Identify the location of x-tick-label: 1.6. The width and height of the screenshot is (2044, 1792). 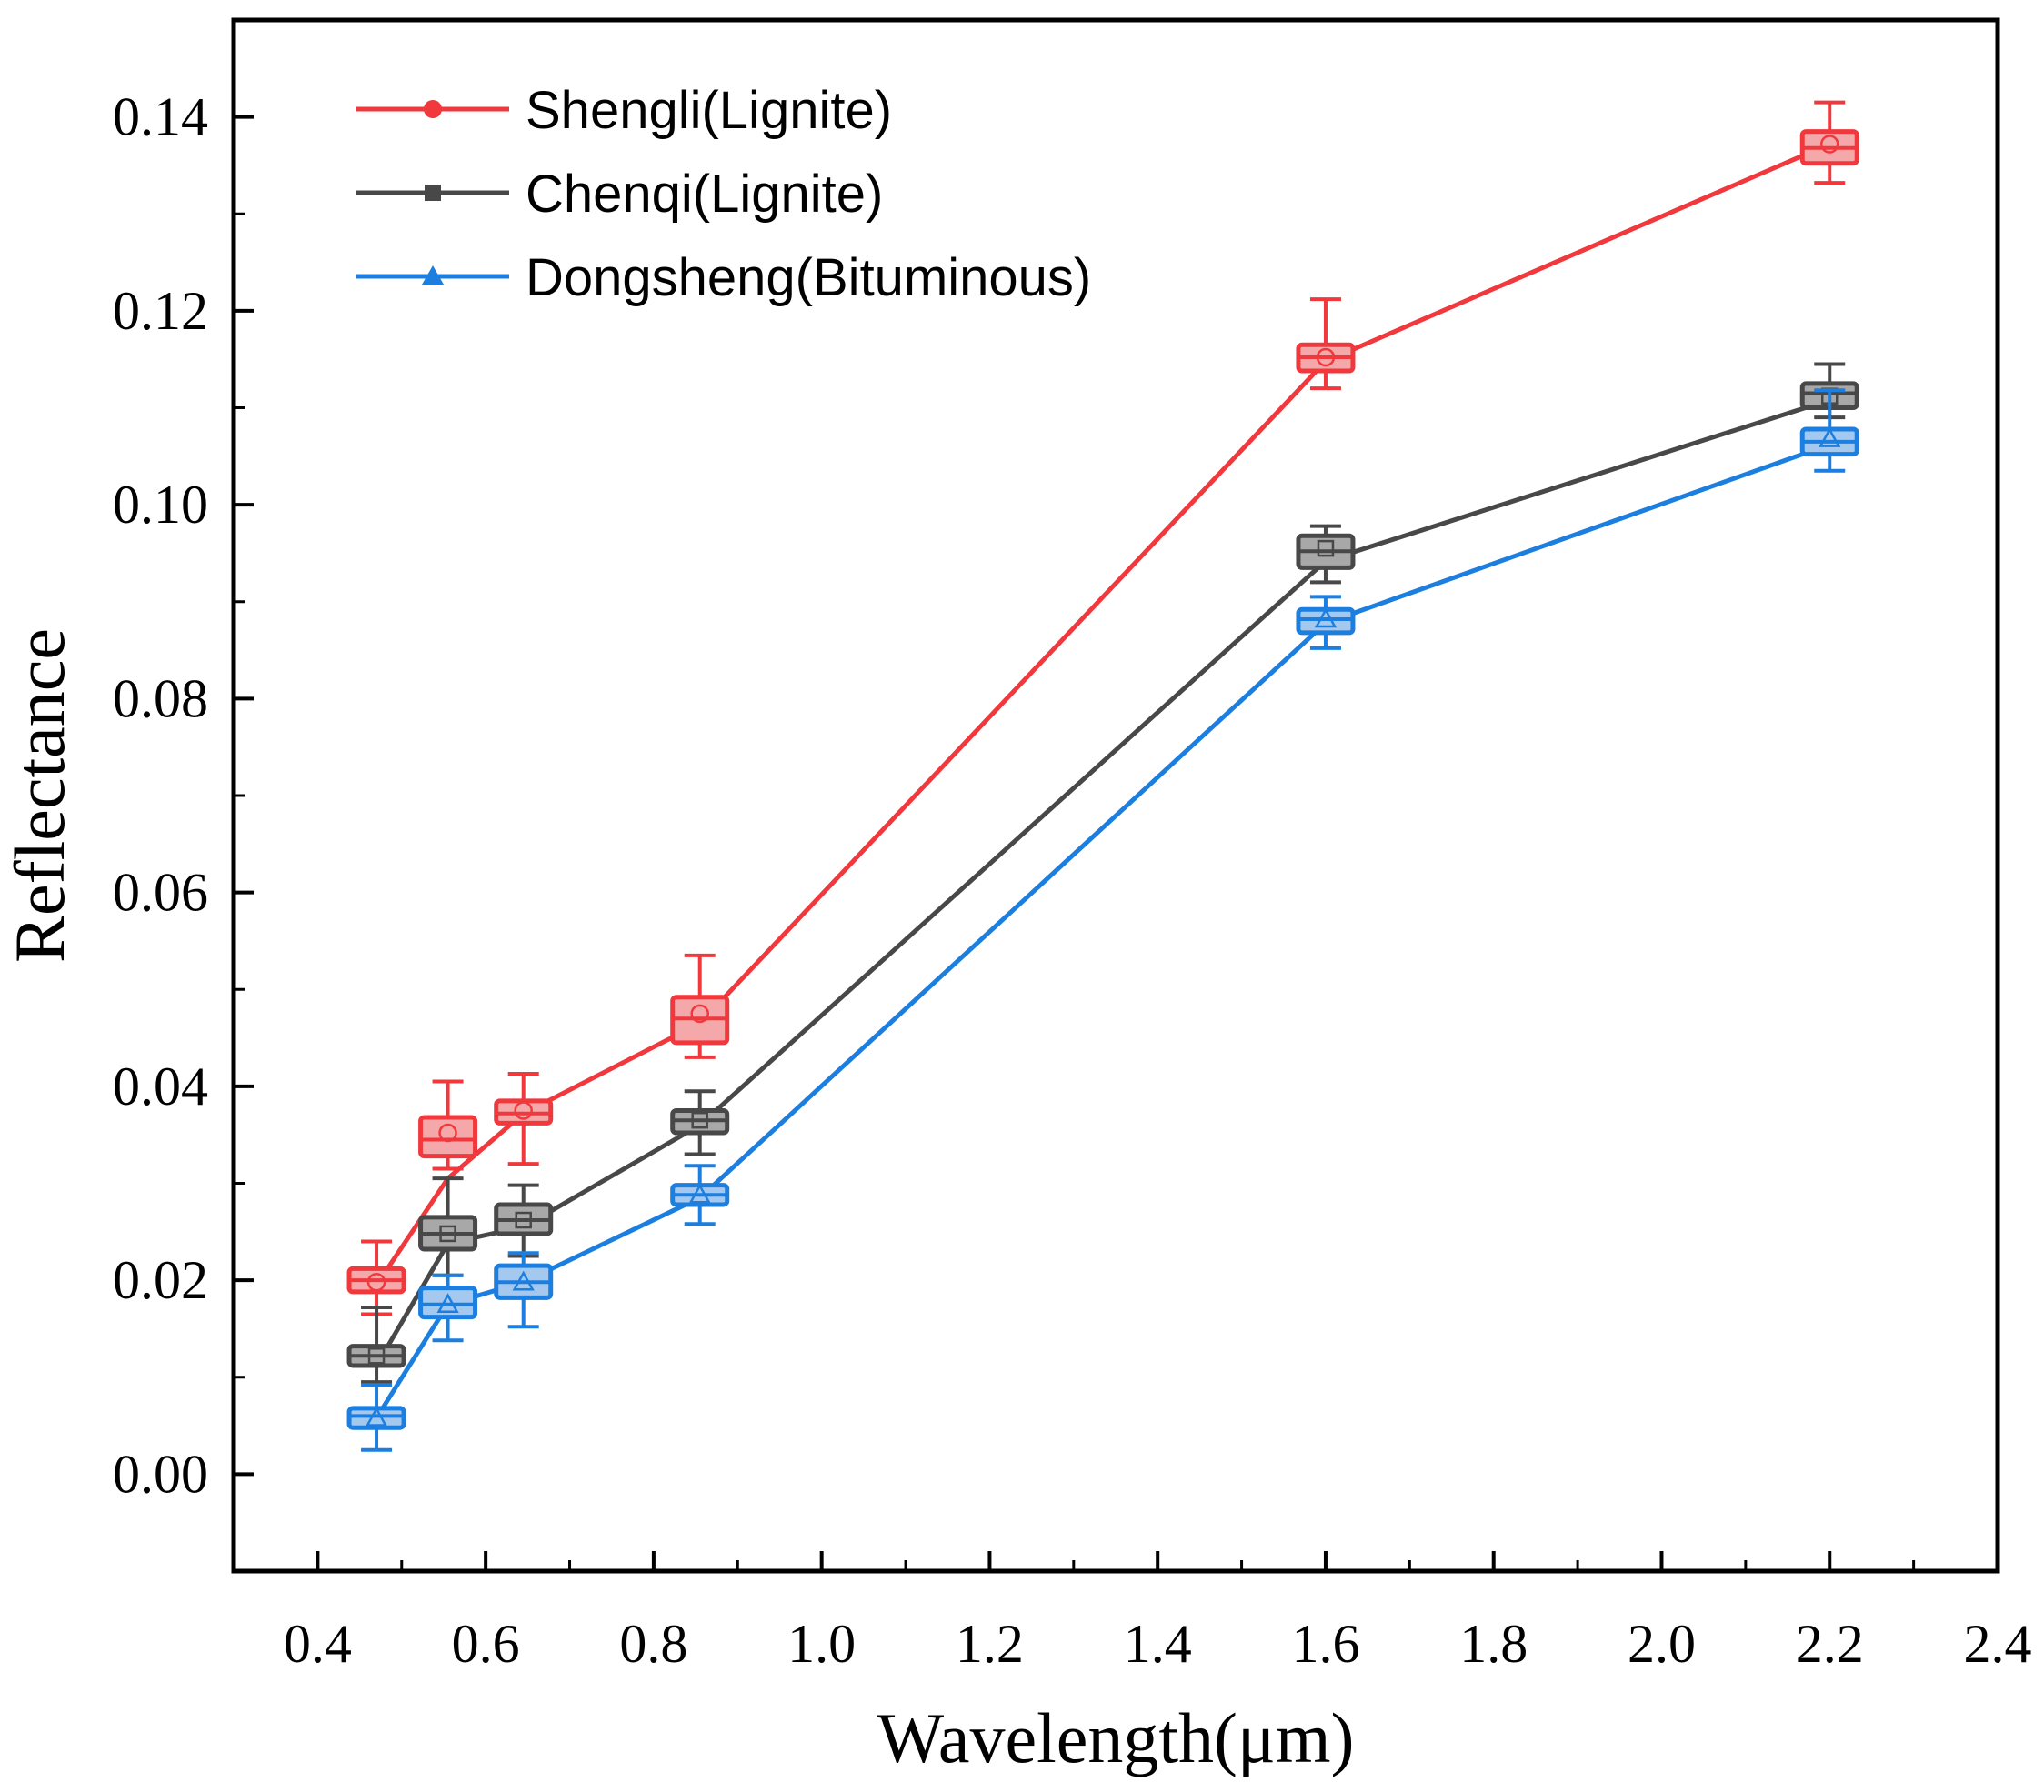
(1325, 1644).